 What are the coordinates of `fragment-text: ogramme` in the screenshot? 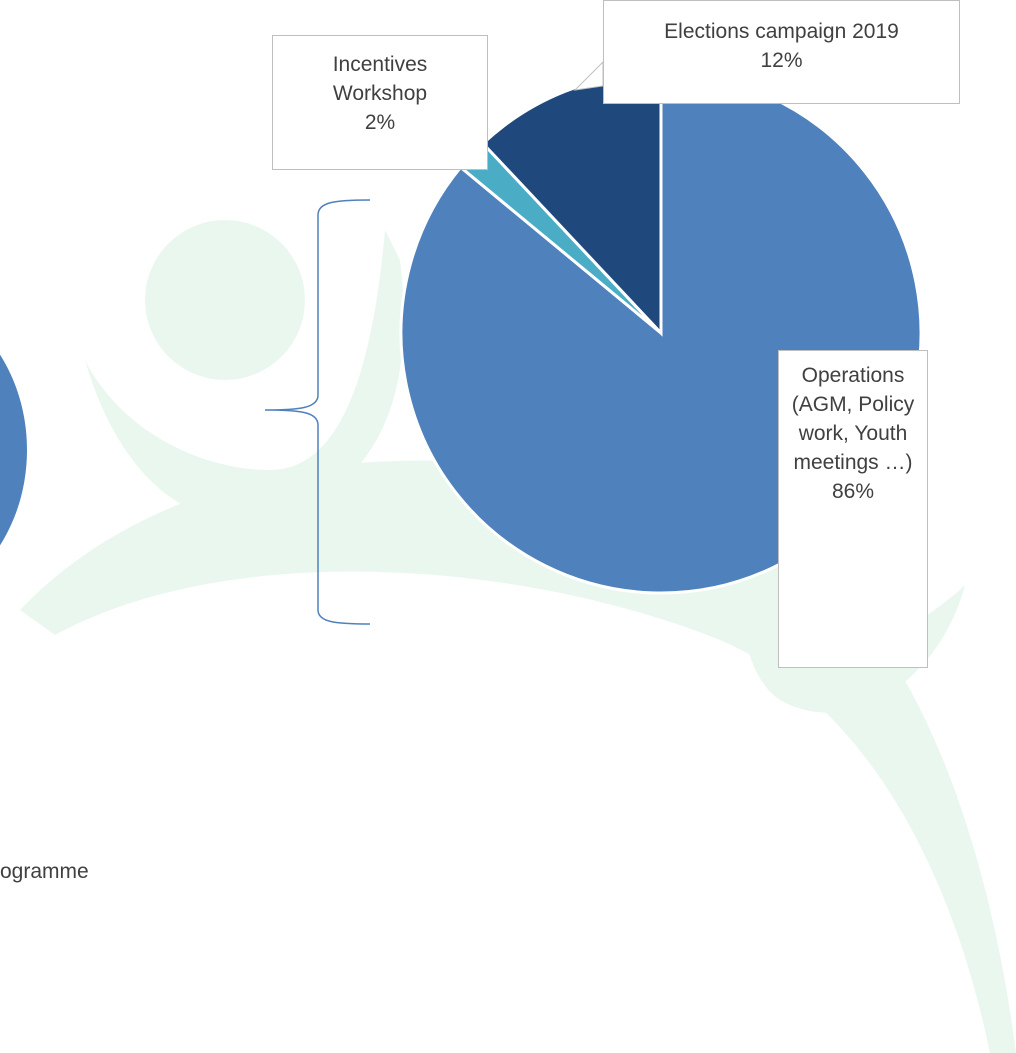 It's located at (44, 871).